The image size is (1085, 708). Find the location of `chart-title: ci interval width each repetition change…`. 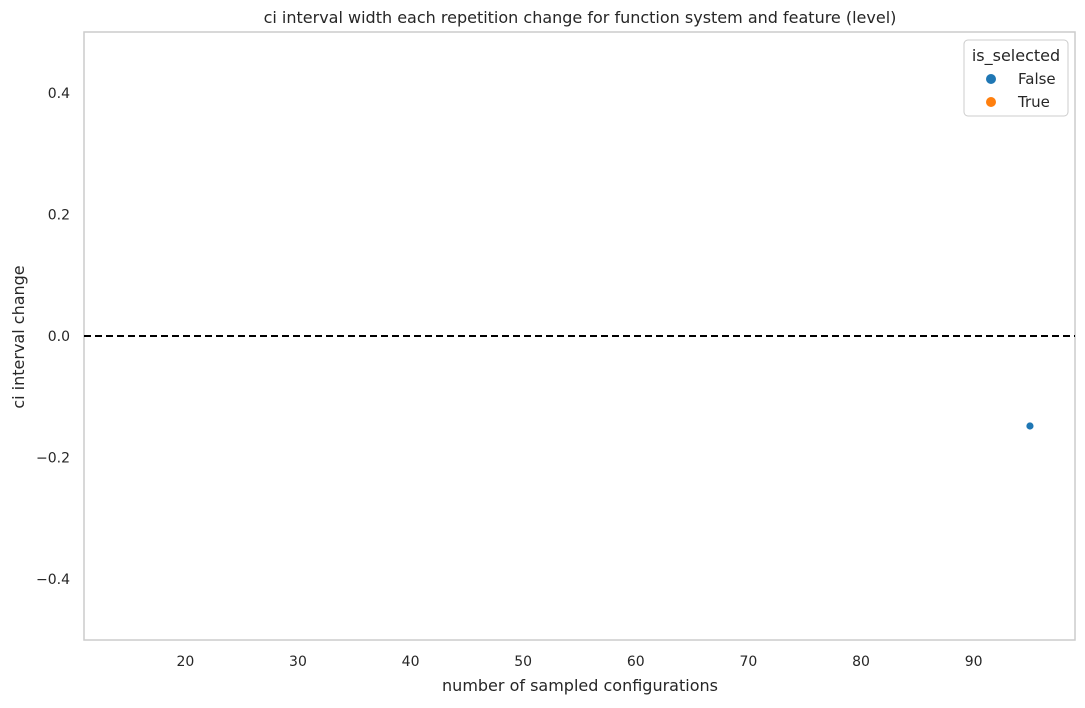

chart-title: ci interval width each repetition change… is located at coordinates (580, 17).